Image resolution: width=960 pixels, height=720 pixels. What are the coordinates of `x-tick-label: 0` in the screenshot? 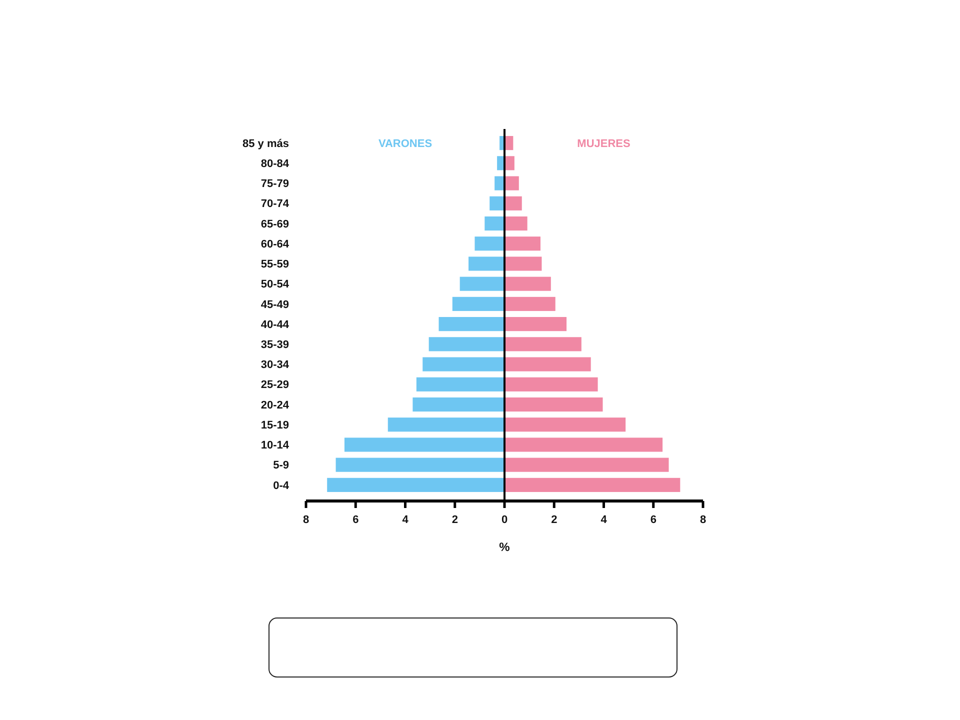 It's located at (504, 520).